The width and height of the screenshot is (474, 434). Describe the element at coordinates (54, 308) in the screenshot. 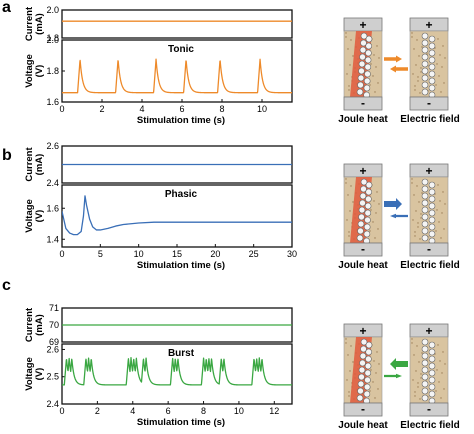

I see `y-tick-label: 71` at that location.